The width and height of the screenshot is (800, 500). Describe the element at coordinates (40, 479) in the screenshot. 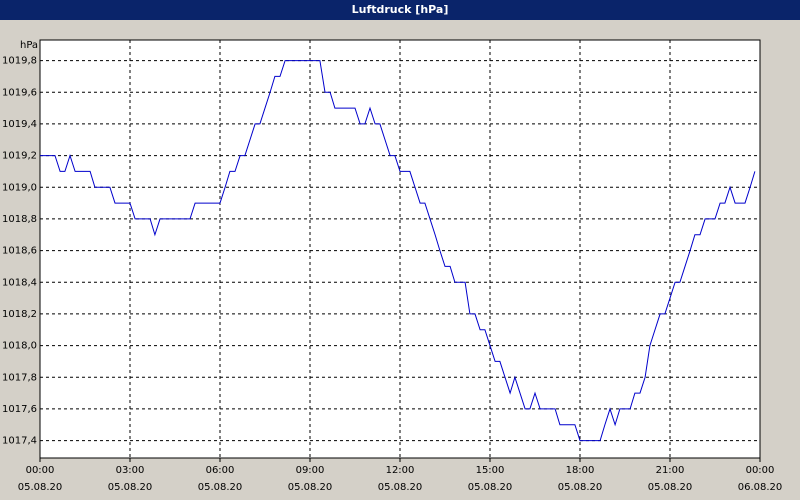

I see `x-tick-label: 00:00 05.08.20` at that location.